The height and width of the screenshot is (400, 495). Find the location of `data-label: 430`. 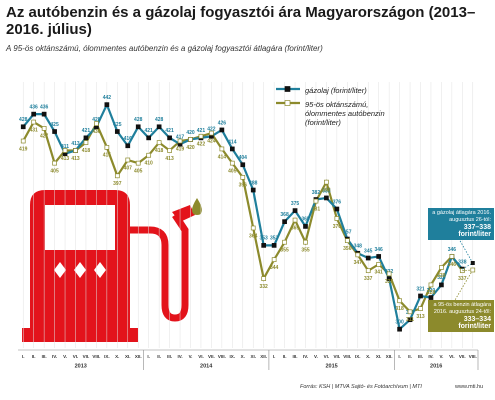

data-label: 430 is located at coordinates (96, 132).